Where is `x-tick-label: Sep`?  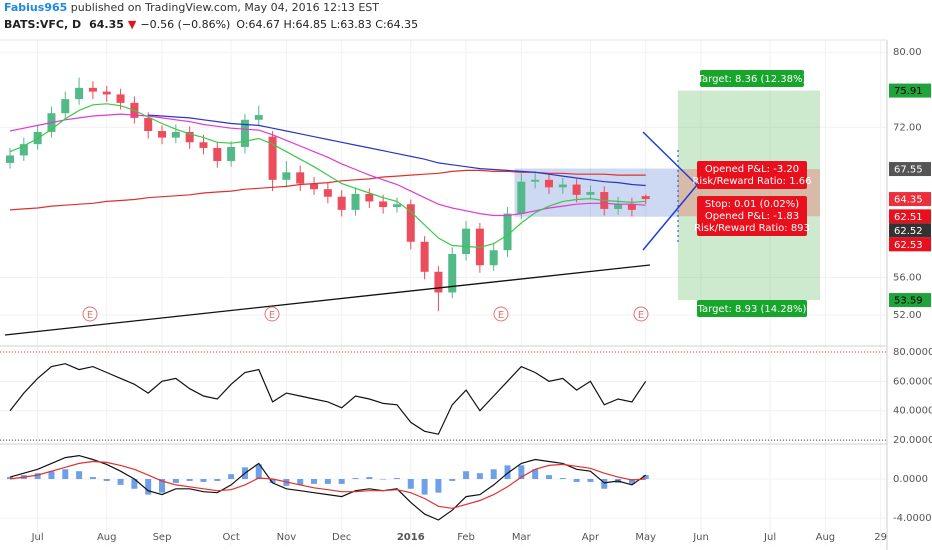
x-tick-label: Sep is located at coordinates (162, 537).